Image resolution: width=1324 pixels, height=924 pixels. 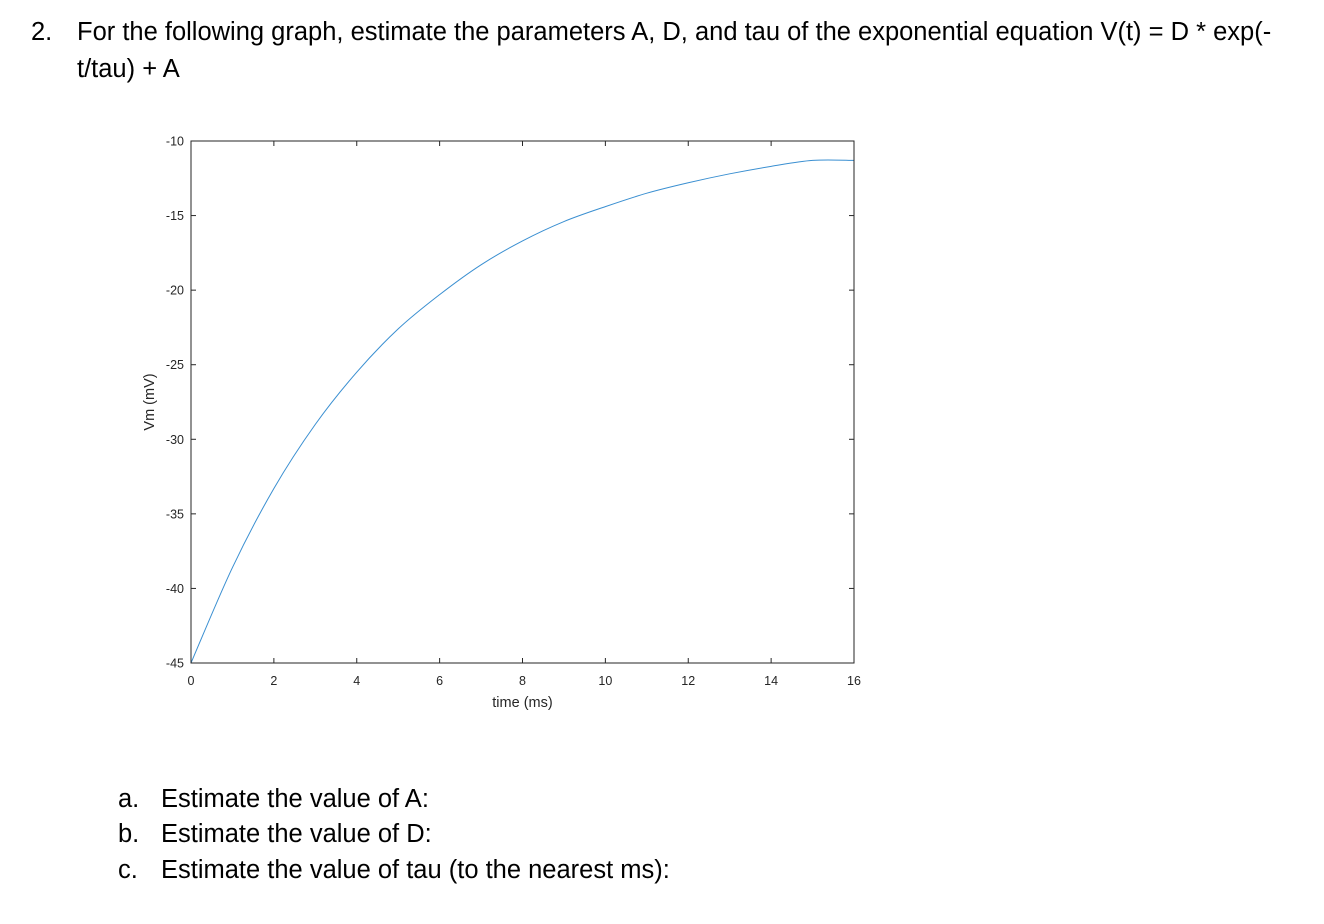 I want to click on y-tick-label: -25, so click(x=175, y=365).